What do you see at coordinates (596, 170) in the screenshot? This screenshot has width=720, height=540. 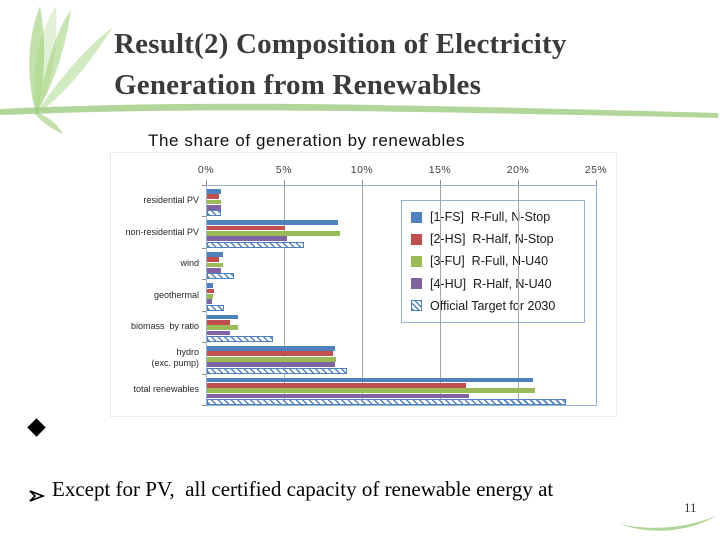 I see `x-axis-label: 25%` at bounding box center [596, 170].